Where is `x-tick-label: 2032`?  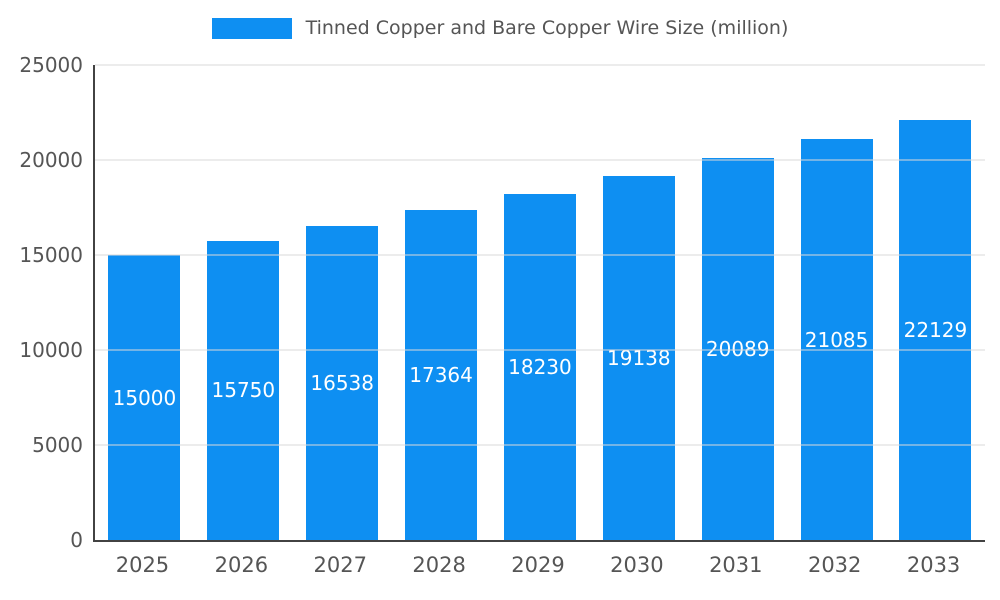
x-tick-label: 2032 is located at coordinates (834, 565).